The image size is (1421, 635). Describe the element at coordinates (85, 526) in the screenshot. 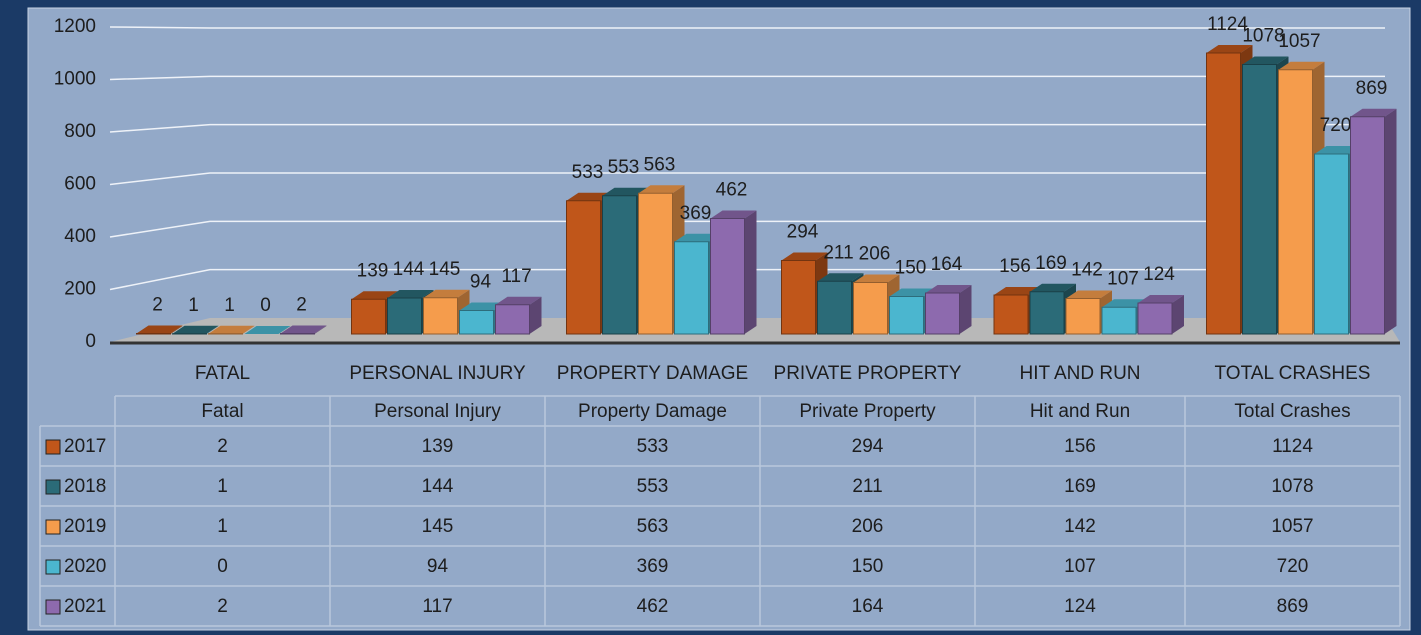

I see `legend-label: 2019` at that location.